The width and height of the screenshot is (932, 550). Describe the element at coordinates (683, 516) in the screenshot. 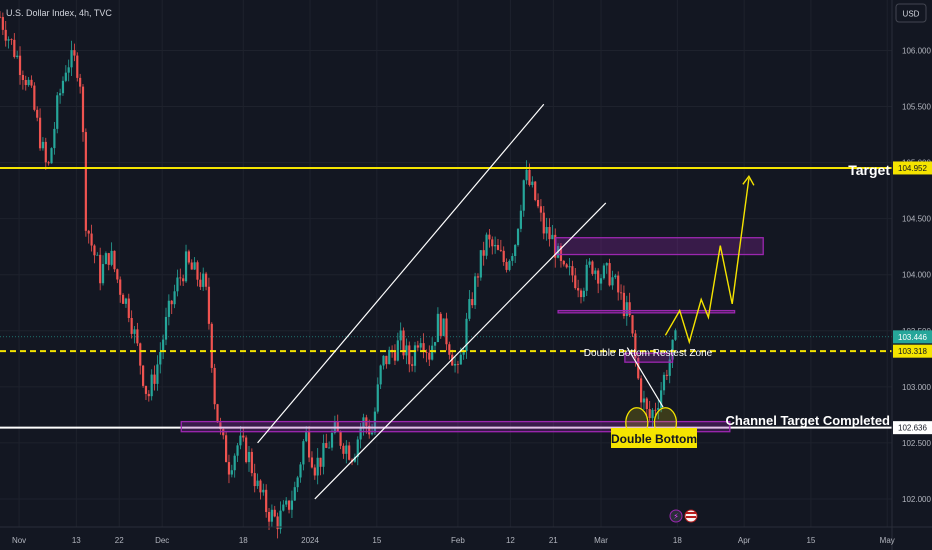

I see `event-icons: ⚡` at that location.